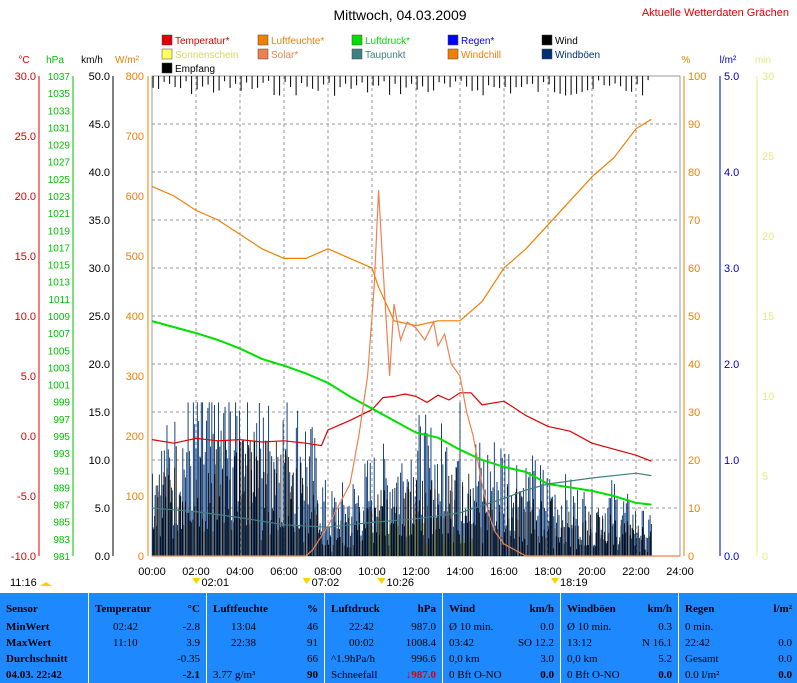  What do you see at coordinates (312, 643) in the screenshot?
I see `stats-cell-value: 91` at bounding box center [312, 643].